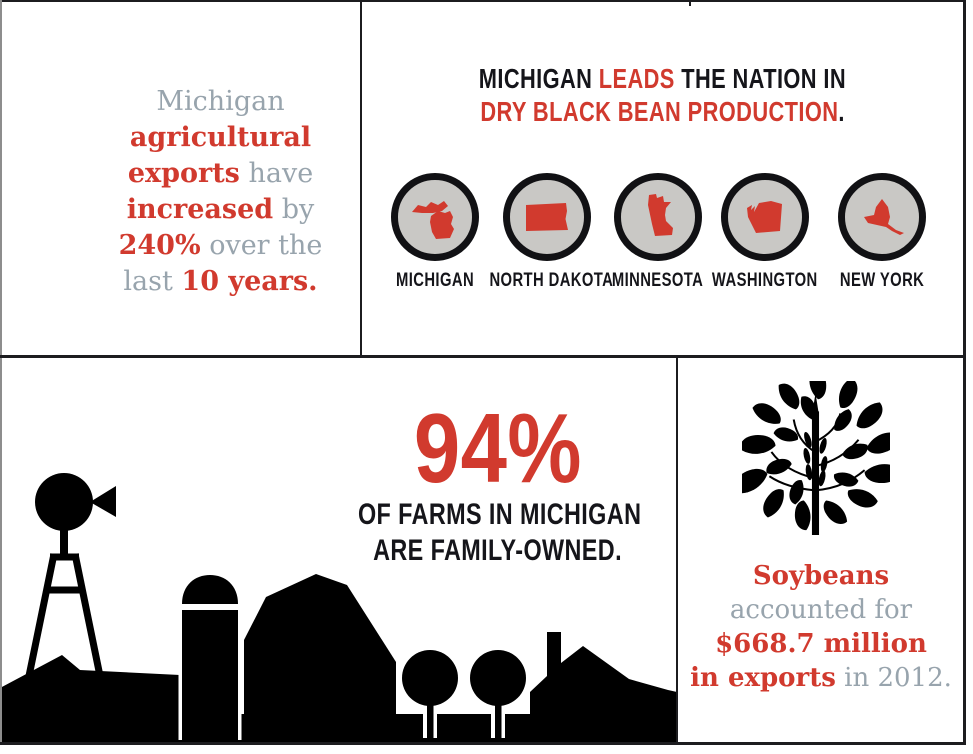 This screenshot has height=754, width=973. What do you see at coordinates (841, 111) in the screenshot?
I see `text-segment: .` at bounding box center [841, 111].